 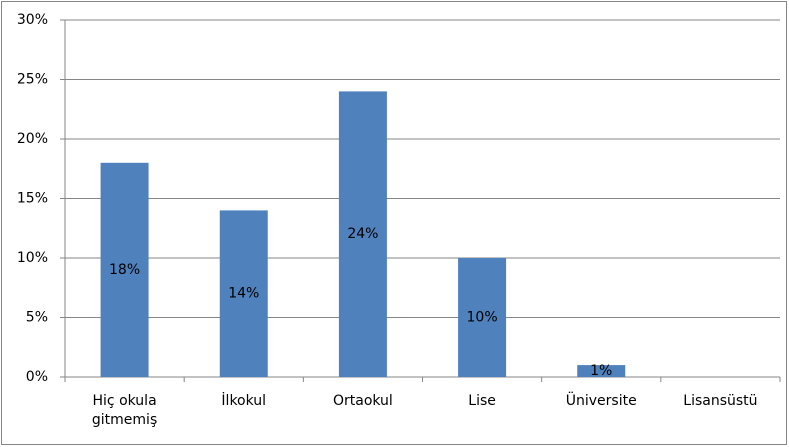 I want to click on data-label: 14%, so click(x=243, y=294).